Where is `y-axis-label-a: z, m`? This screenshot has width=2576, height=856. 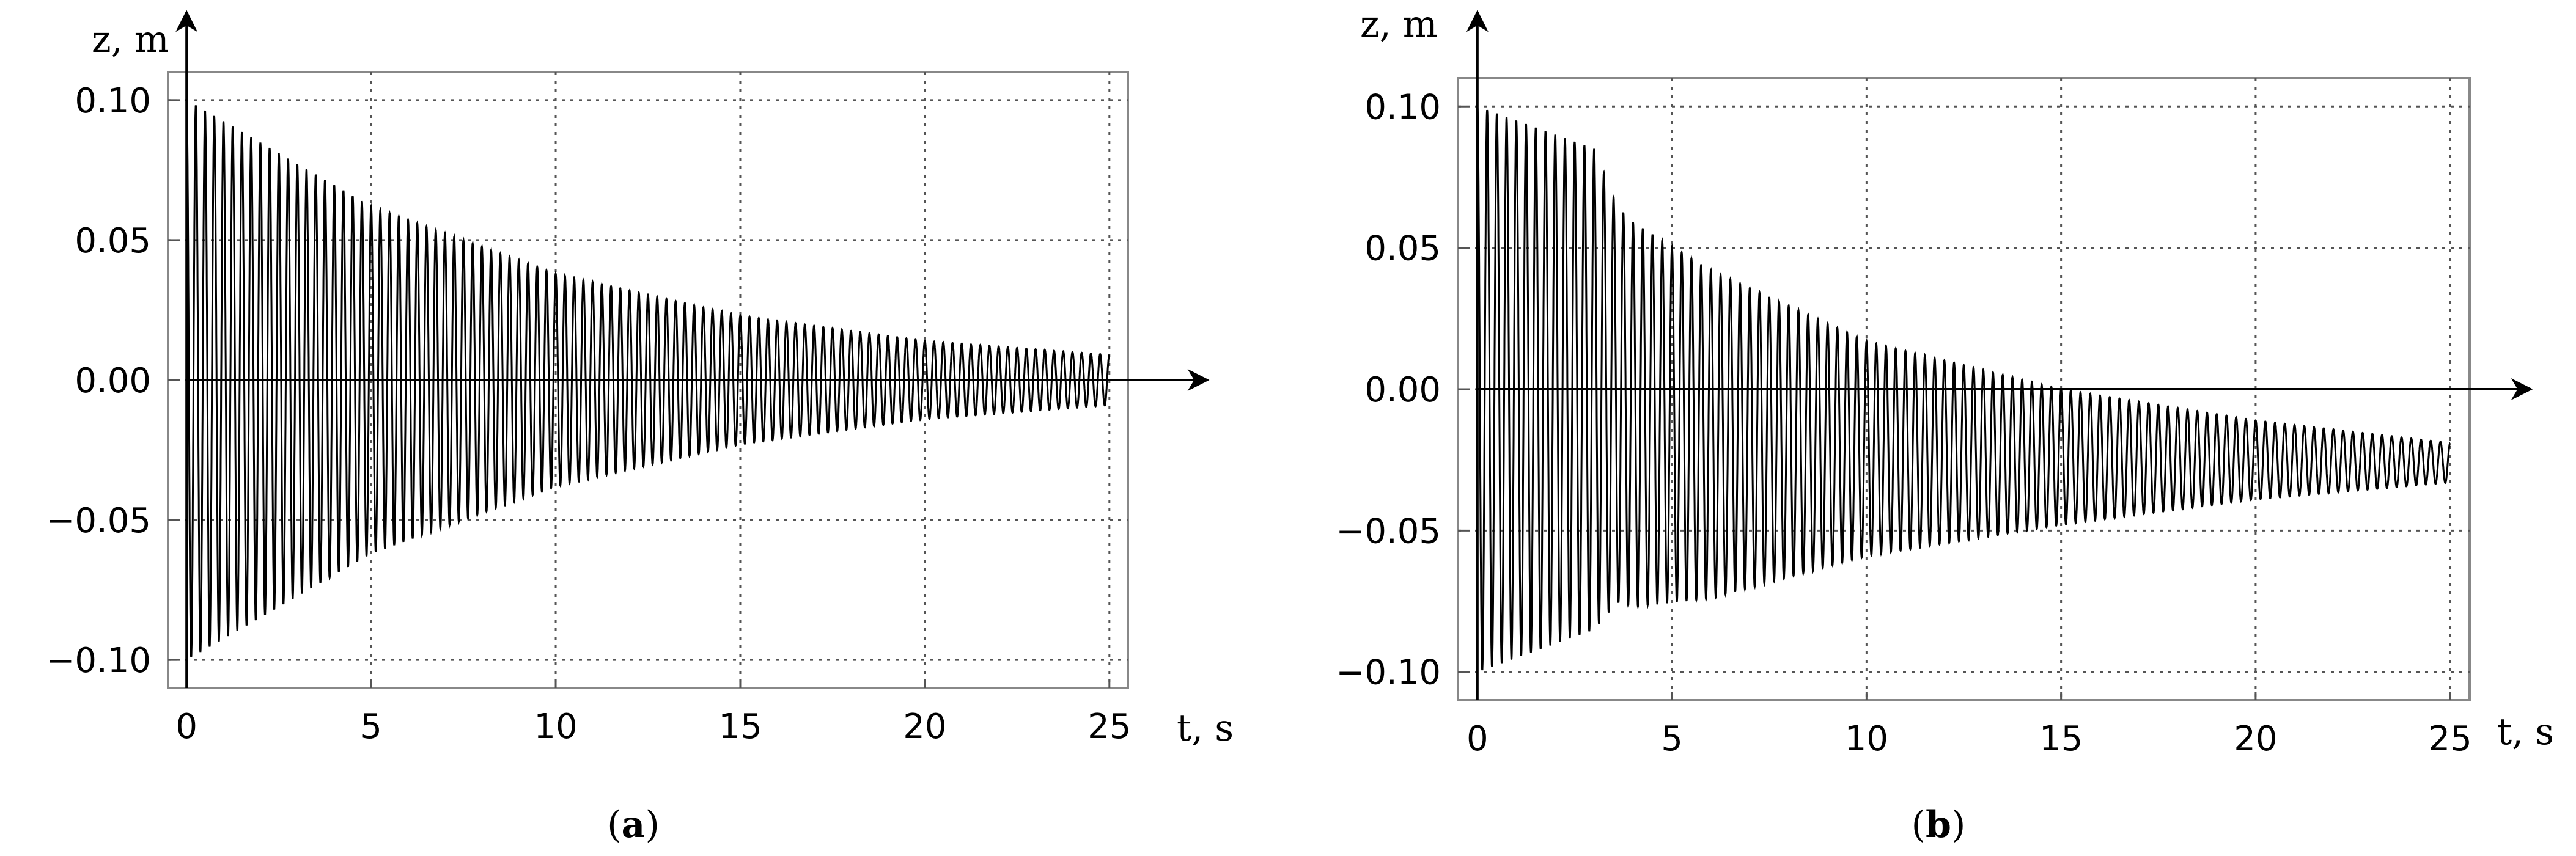 y-axis-label-a: z, m is located at coordinates (130, 39).